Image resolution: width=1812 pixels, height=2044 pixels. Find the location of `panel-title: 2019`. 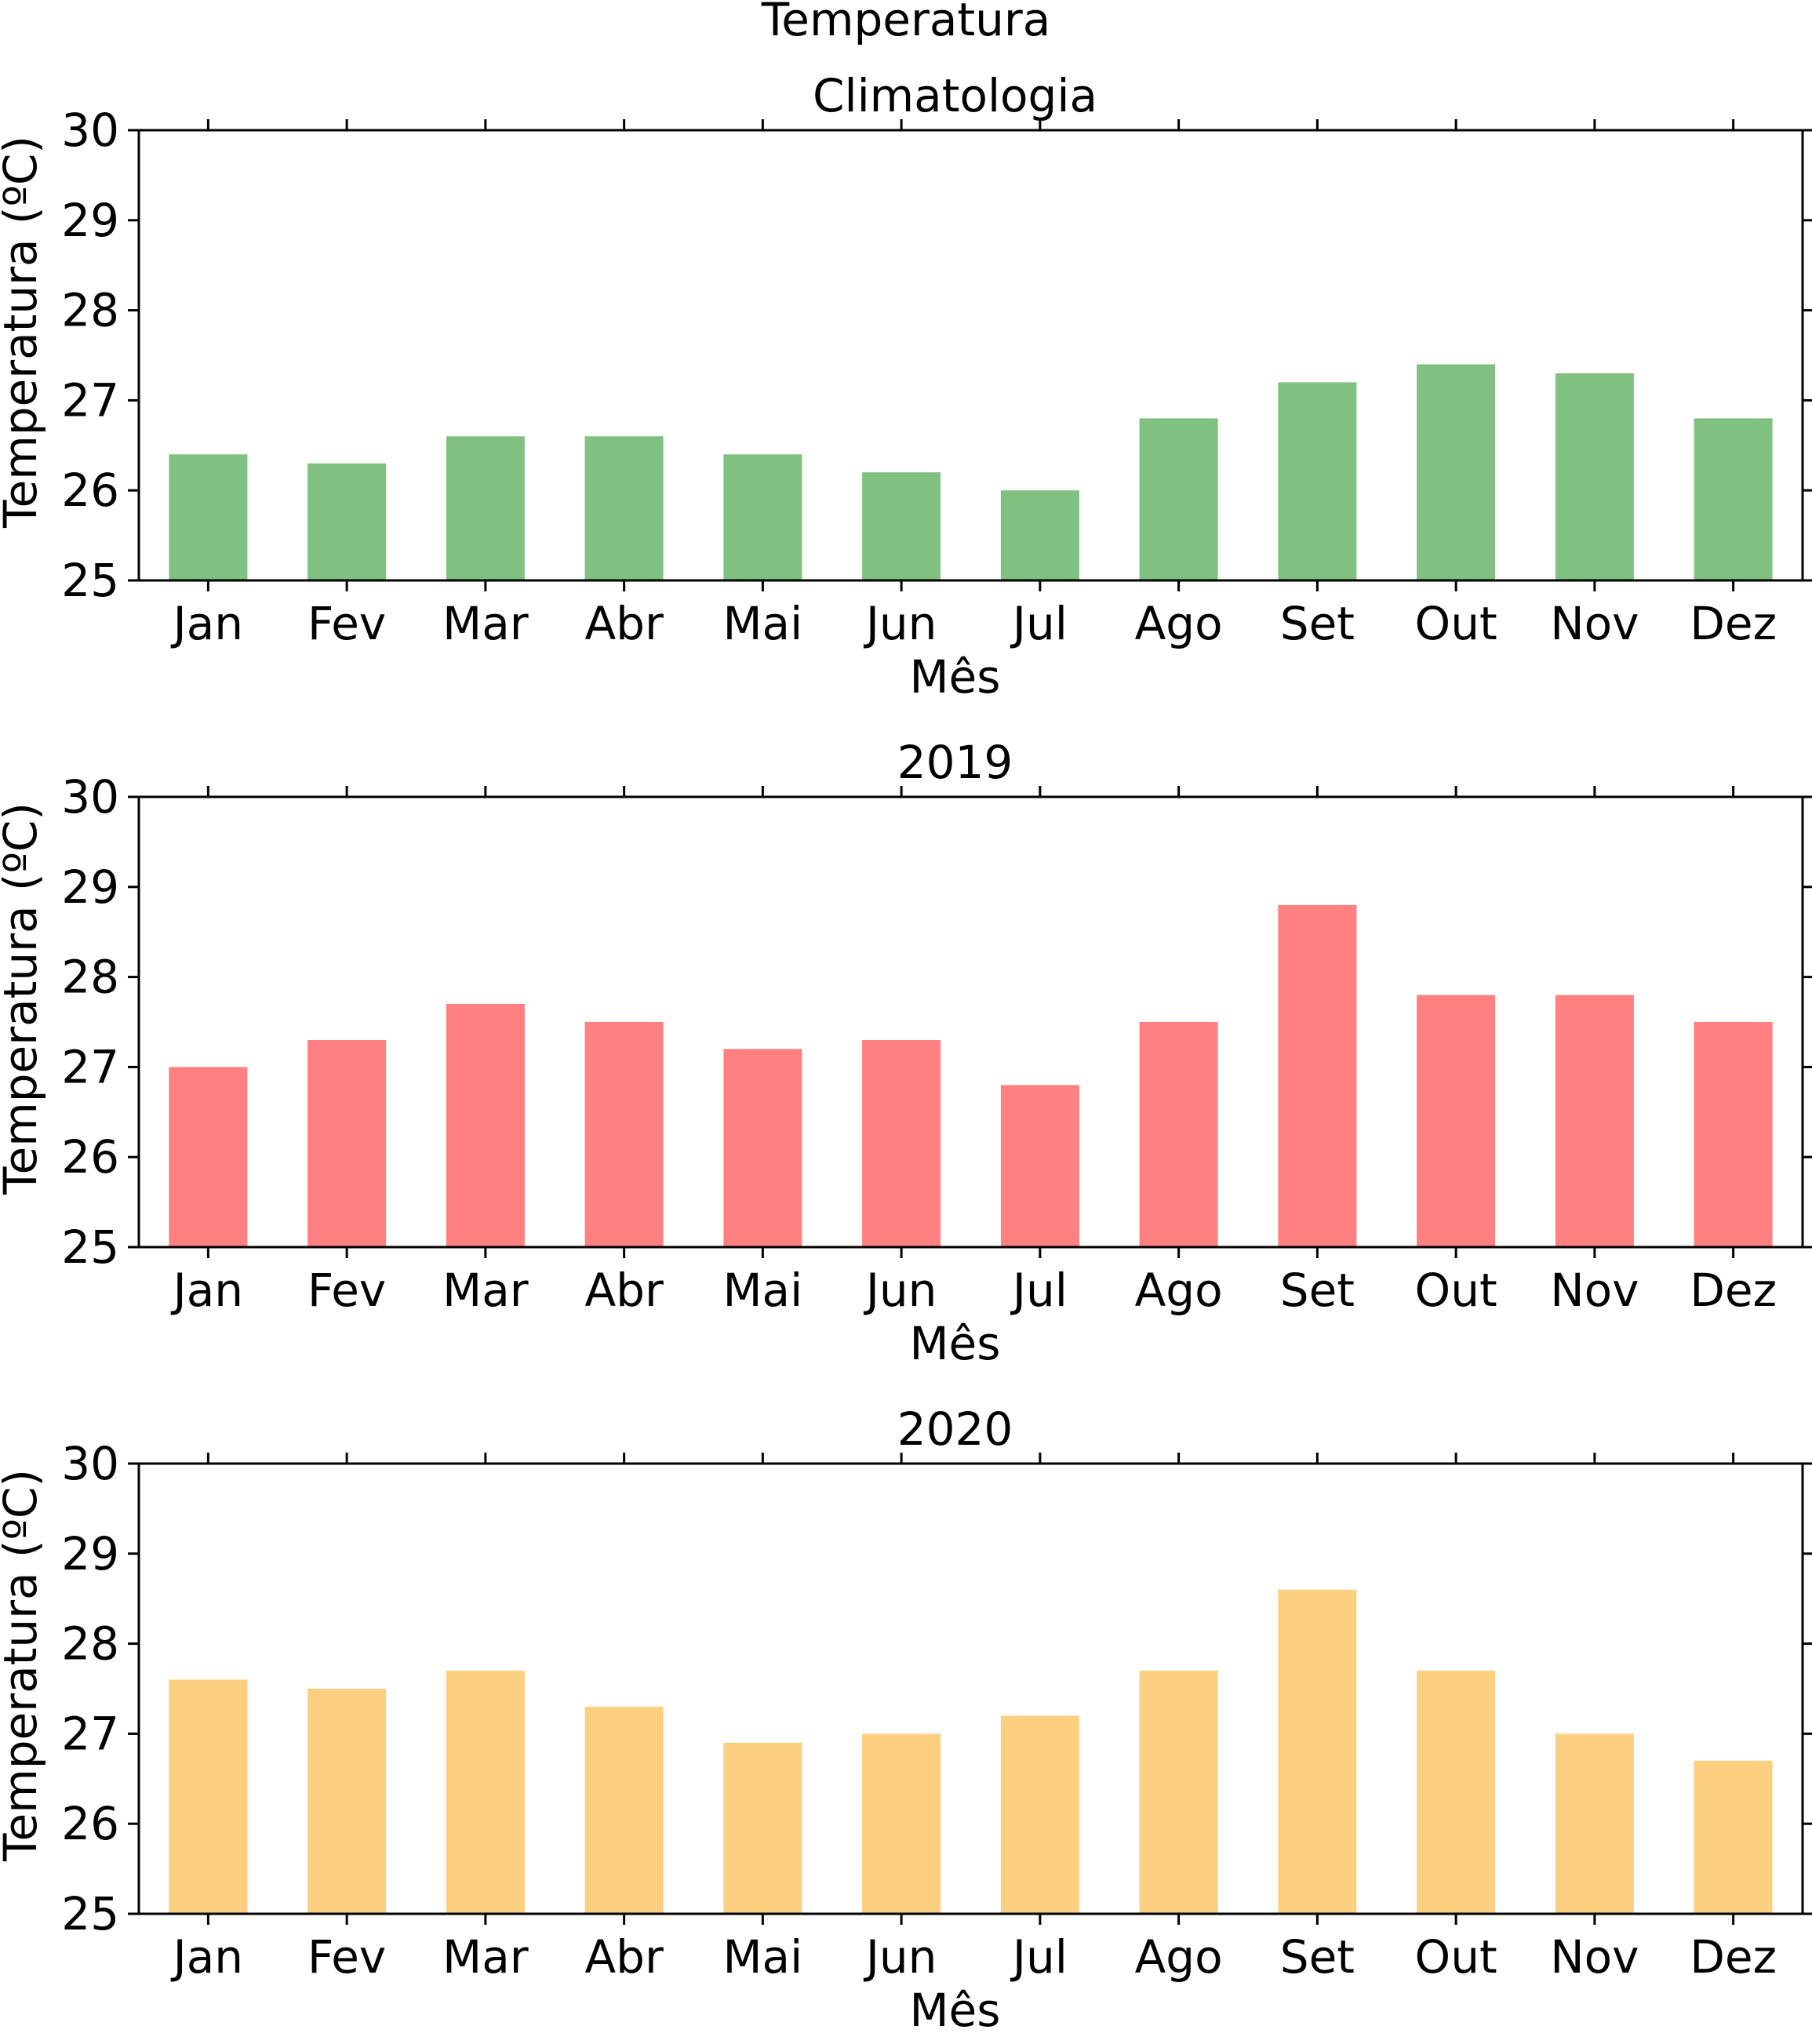

panel-title: 2019 is located at coordinates (955, 762).